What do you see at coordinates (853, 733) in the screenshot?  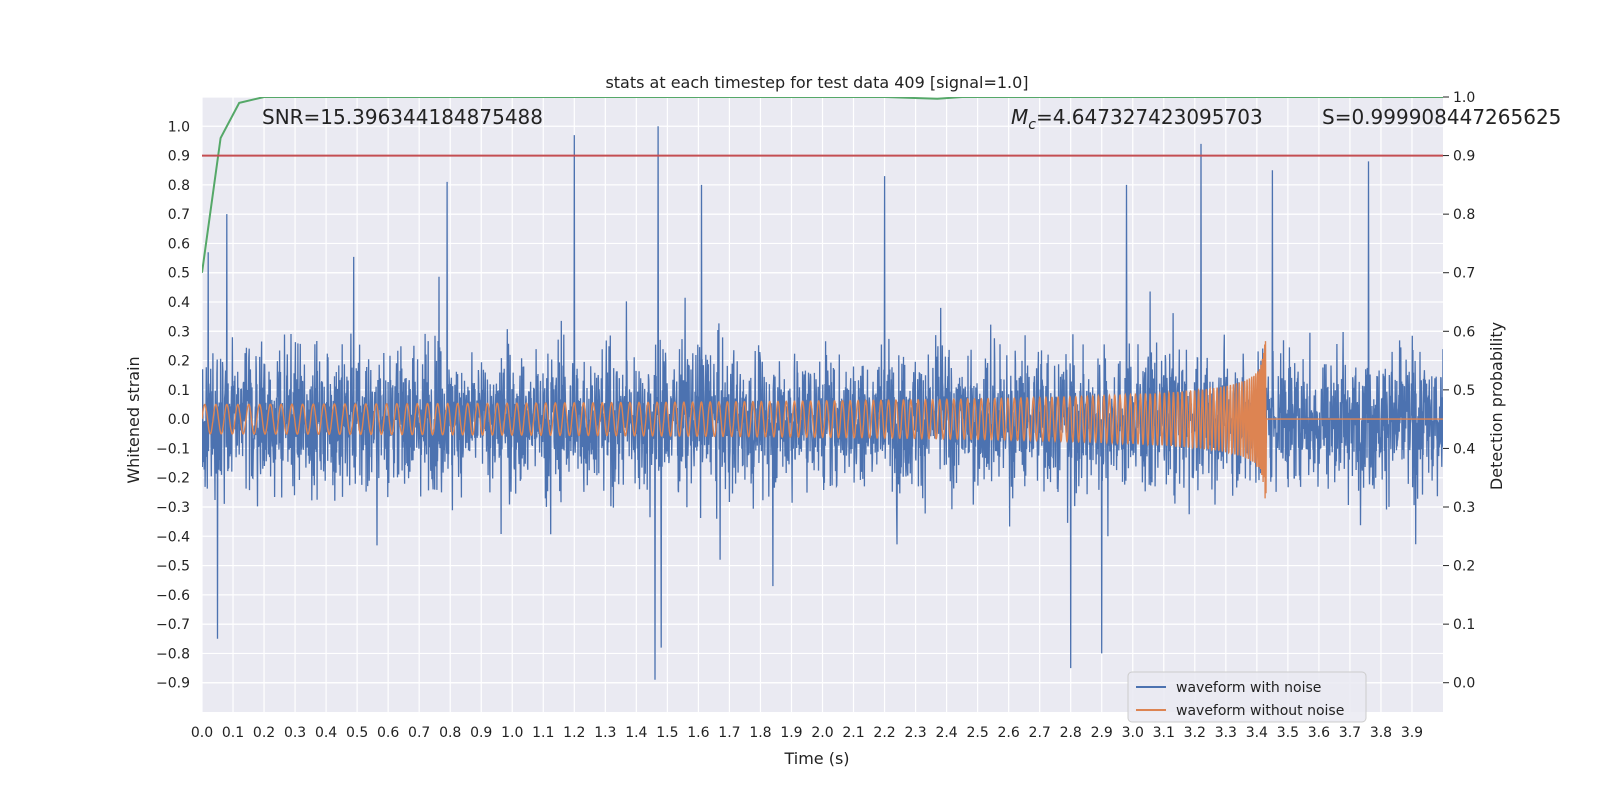 I see `x-tick-label: 2.1` at bounding box center [853, 733].